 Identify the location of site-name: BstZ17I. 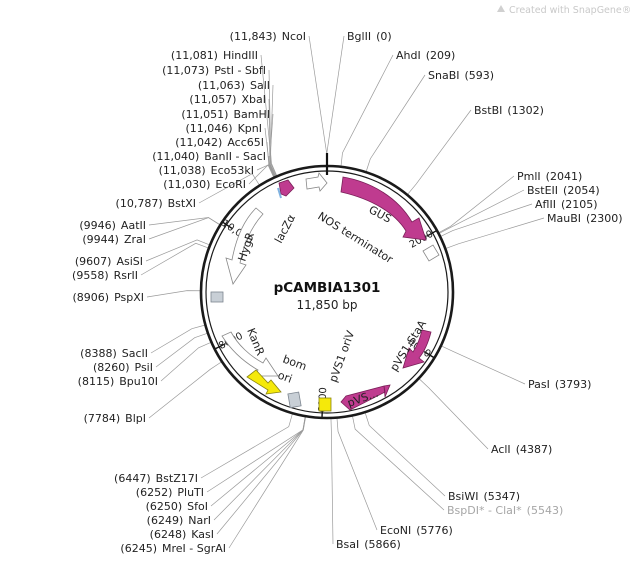
(177, 478).